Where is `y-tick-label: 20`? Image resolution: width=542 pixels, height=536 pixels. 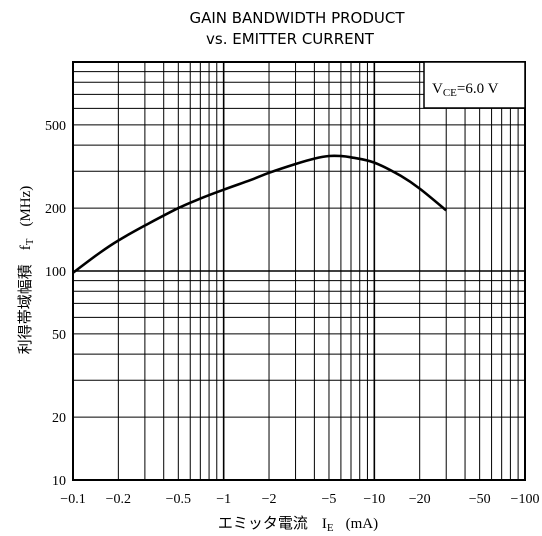
y-tick-label: 20 is located at coordinates (59, 418).